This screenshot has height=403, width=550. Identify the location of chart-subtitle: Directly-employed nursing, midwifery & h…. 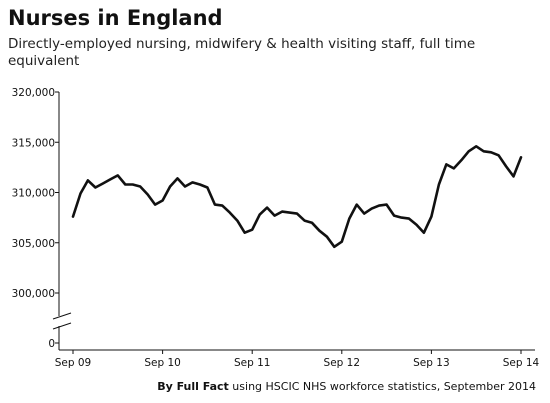
(242, 52).